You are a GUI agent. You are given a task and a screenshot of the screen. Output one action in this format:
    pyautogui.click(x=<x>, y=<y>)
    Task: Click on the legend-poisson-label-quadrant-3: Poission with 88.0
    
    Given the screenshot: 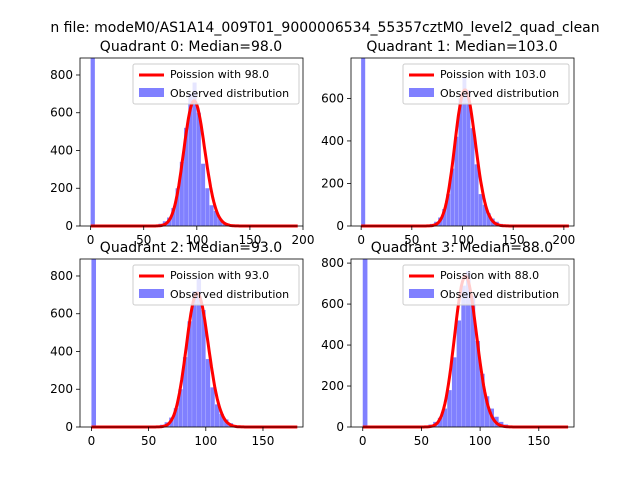 What is the action you would take?
    pyautogui.click(x=489, y=275)
    